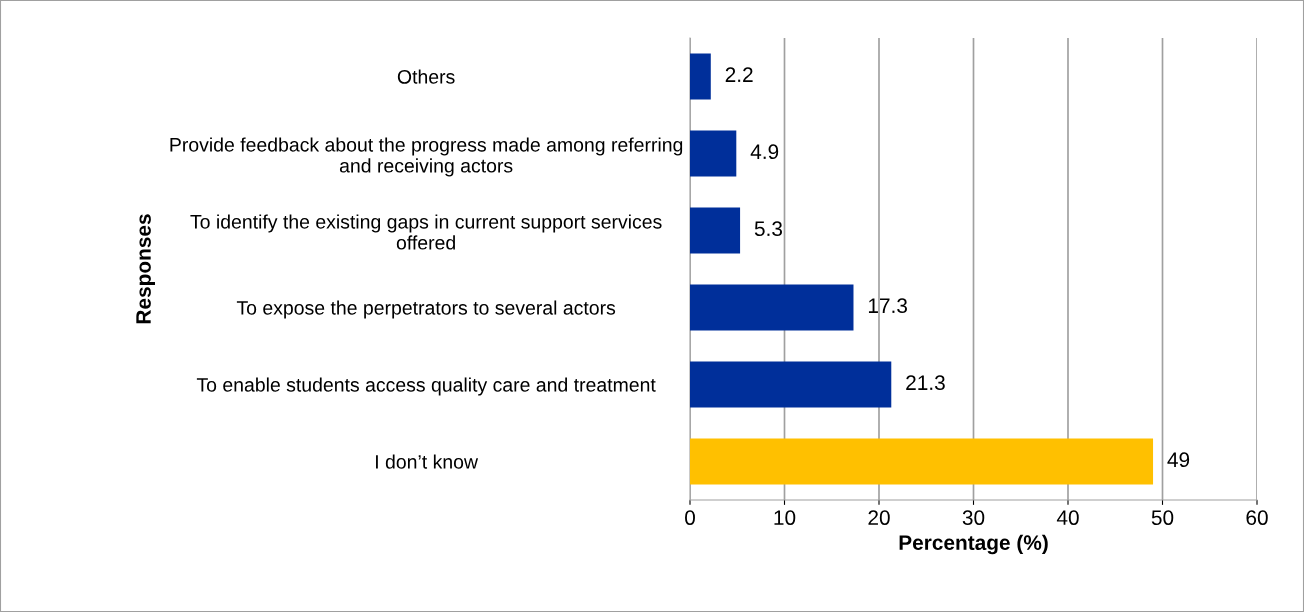  Describe the element at coordinates (427, 461) in the screenshot. I see `y-tick-label: I don’t know` at that location.